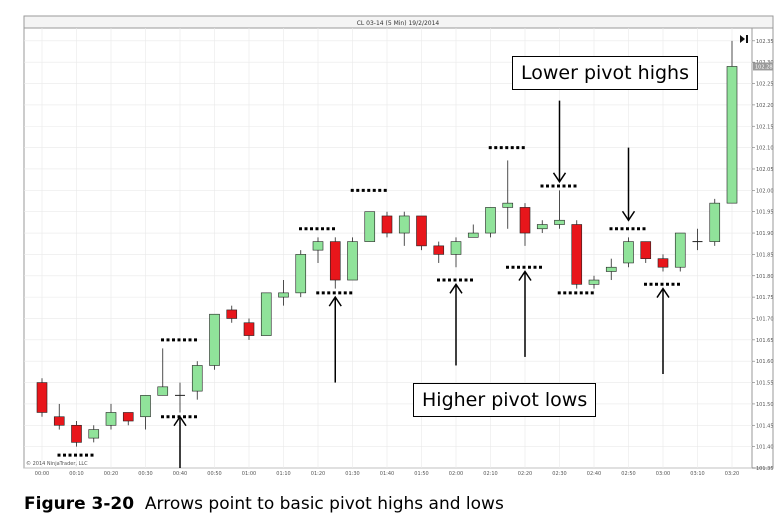  I want to click on x-tick-label: 02:10, so click(490, 474).